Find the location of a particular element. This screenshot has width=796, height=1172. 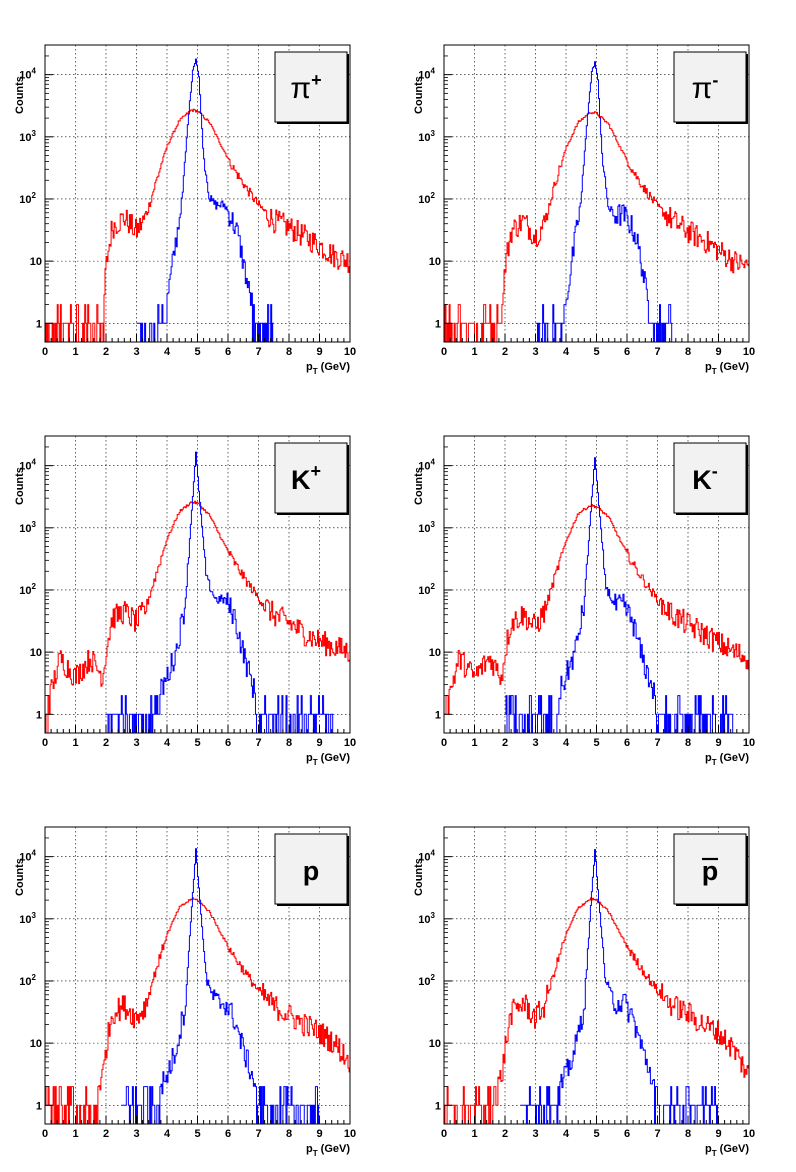

particle-label: π+ is located at coordinates (305, 87).